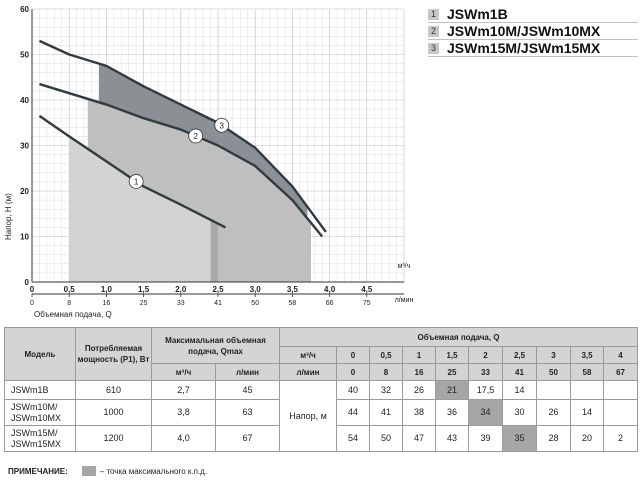 The height and width of the screenshot is (486, 640). What do you see at coordinates (107, 289) in the screenshot?
I see `x-tick-label: 1,0` at bounding box center [107, 289].